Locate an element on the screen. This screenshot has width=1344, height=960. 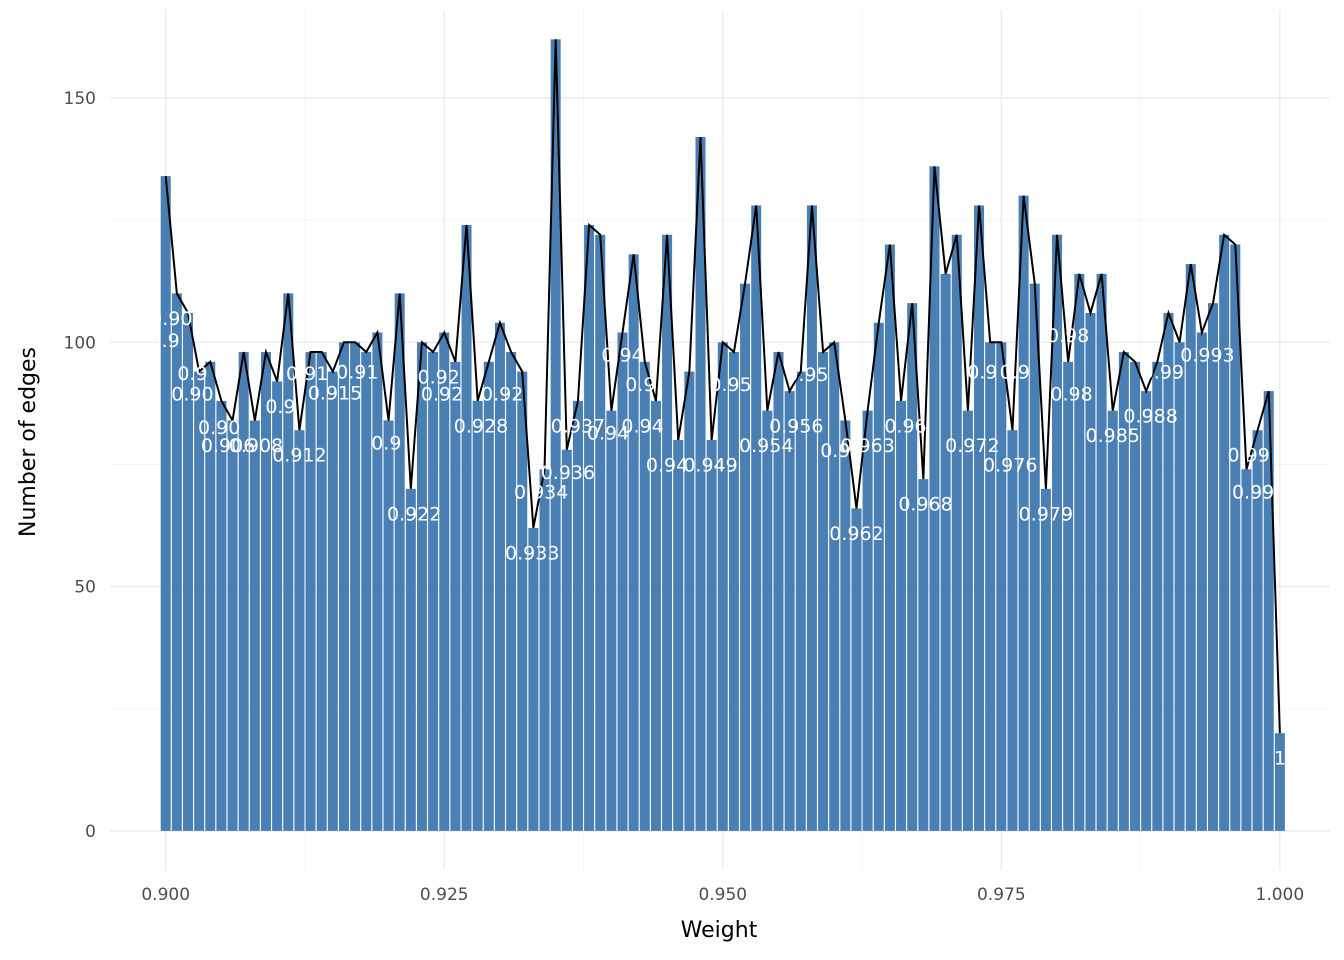
data-label: 0.963 is located at coordinates (867, 446).